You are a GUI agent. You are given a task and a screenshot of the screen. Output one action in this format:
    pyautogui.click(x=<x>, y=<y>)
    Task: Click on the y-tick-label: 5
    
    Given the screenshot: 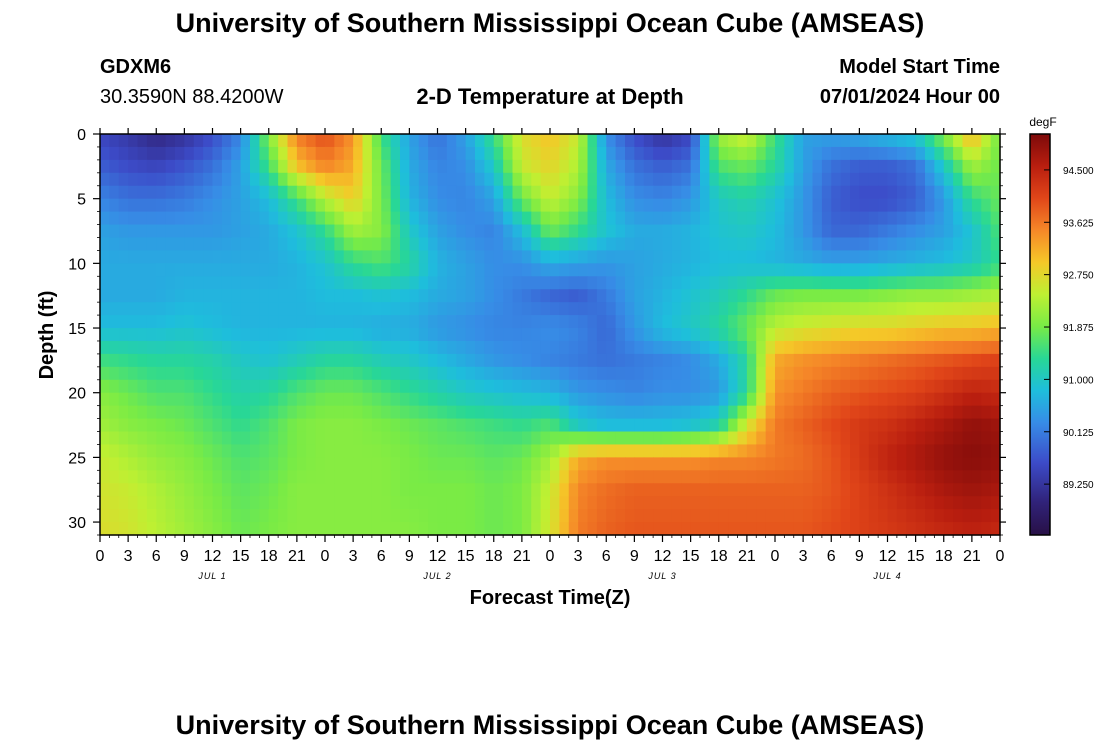 What is the action you would take?
    pyautogui.click(x=81, y=200)
    